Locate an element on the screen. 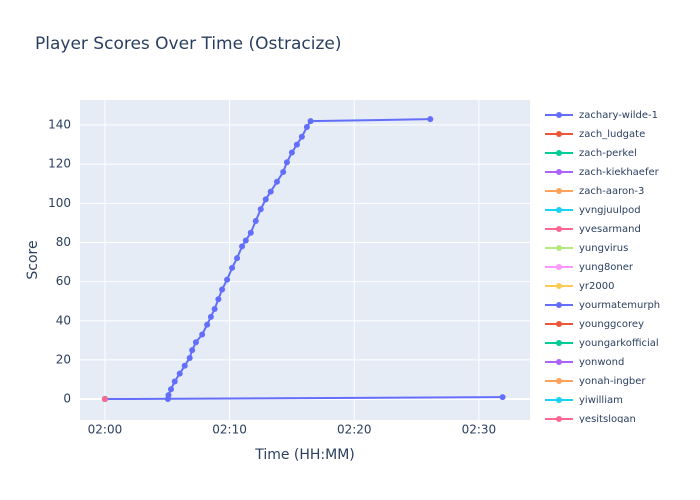 Image resolution: width=700 pixels, height=500 pixels. x-tick-label: 02:00 is located at coordinates (105, 430).